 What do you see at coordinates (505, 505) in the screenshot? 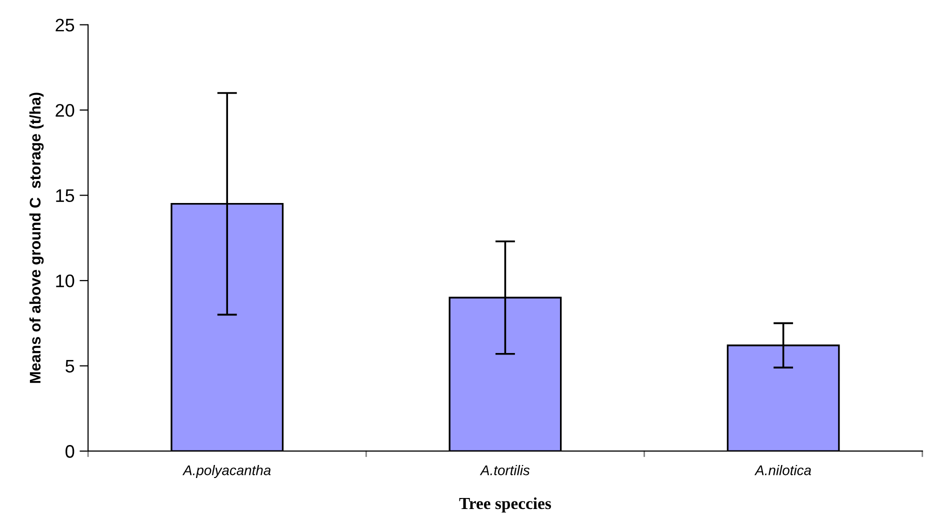
I see `x-axis-title: Tree speccies` at bounding box center [505, 505].